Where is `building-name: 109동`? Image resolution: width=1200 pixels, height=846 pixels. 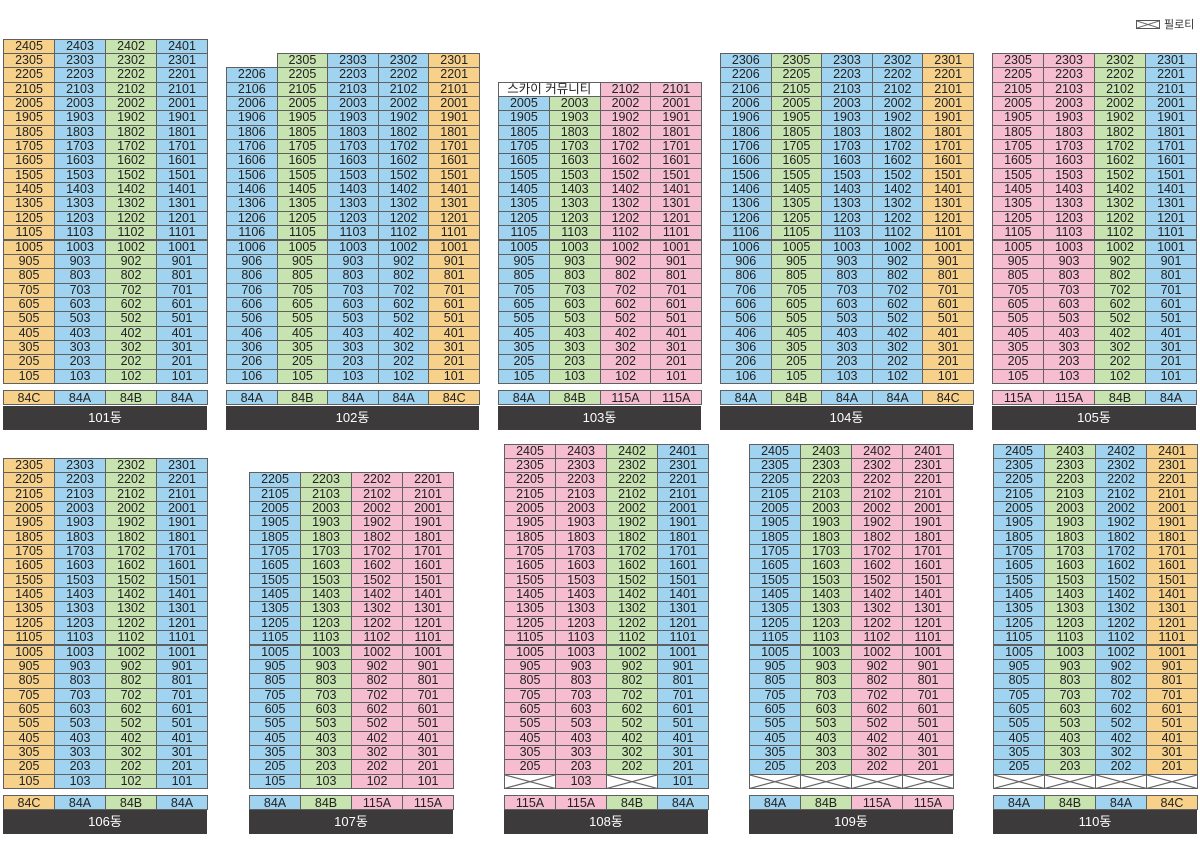 building-name: 109동 is located at coordinates (851, 822).